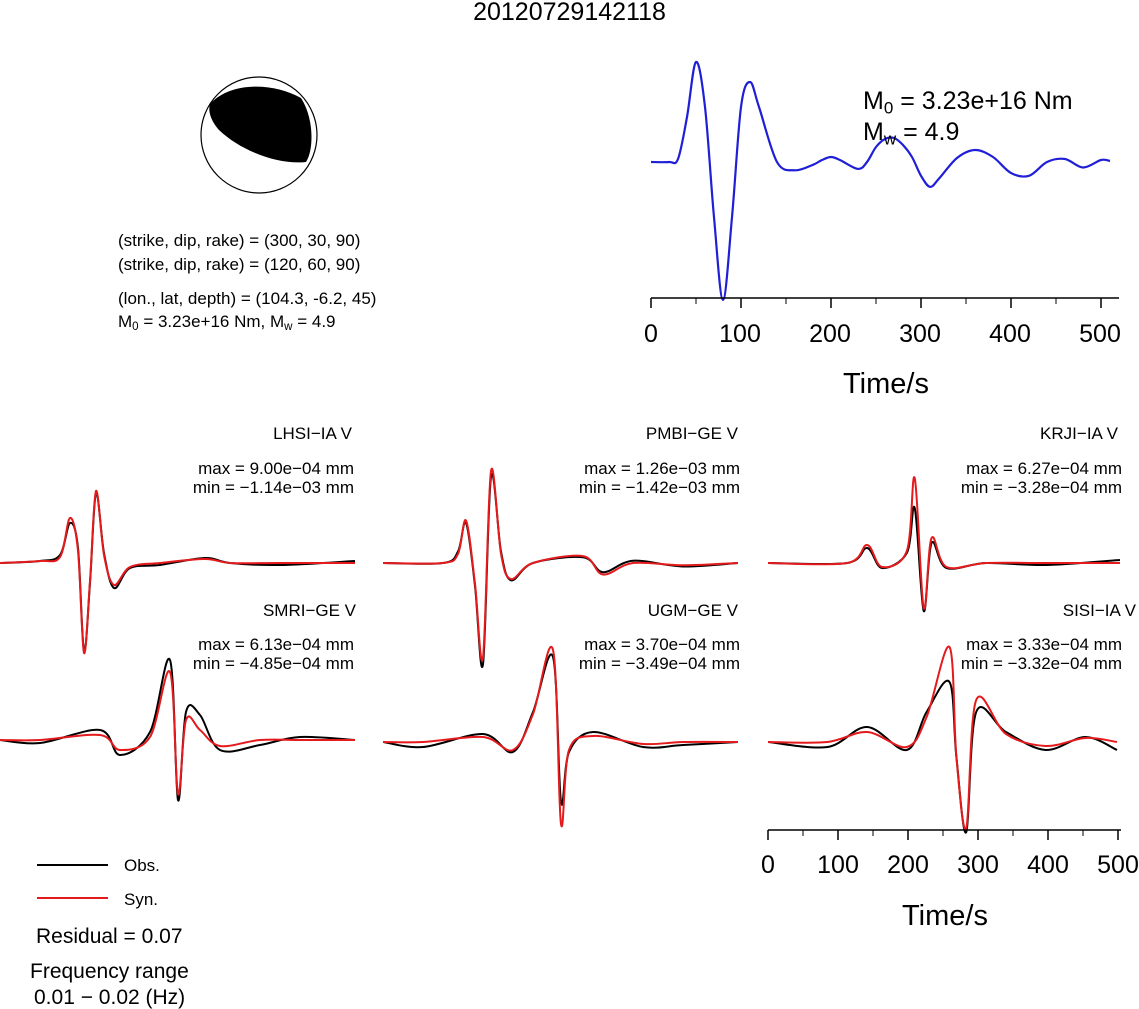 This screenshot has height=1009, width=1139. What do you see at coordinates (72, 881) in the screenshot?
I see `legend` at bounding box center [72, 881].